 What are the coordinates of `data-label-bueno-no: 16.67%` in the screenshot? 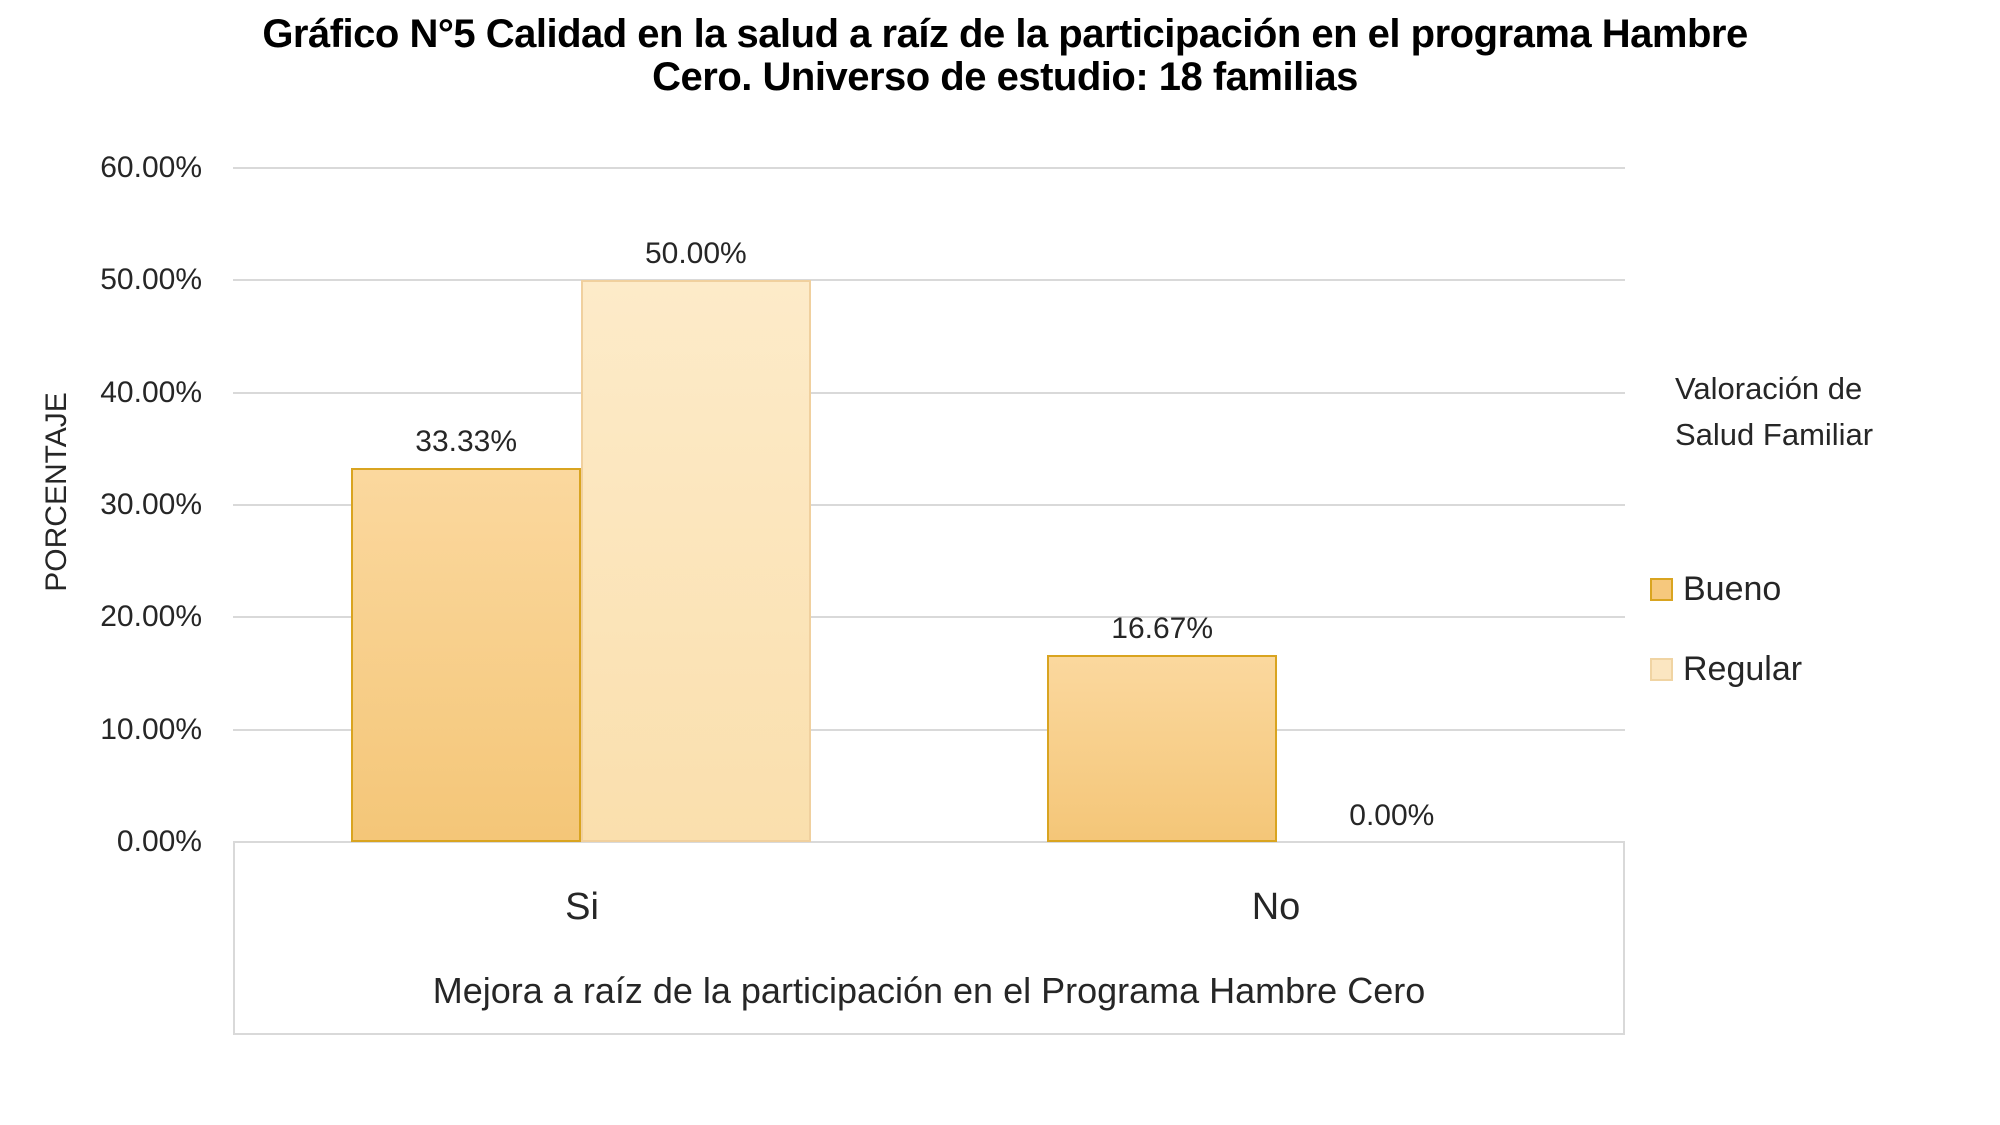 It's located at (1162, 628).